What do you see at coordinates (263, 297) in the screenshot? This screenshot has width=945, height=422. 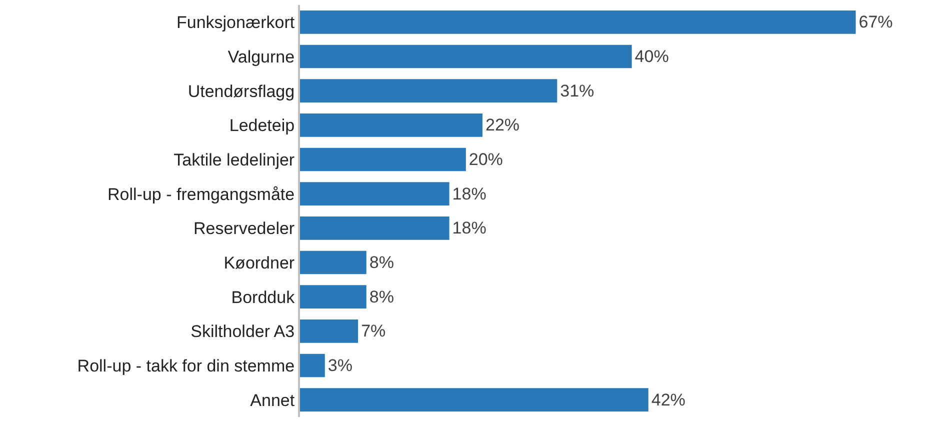 I see `y-tick-label: Bordduk` at bounding box center [263, 297].